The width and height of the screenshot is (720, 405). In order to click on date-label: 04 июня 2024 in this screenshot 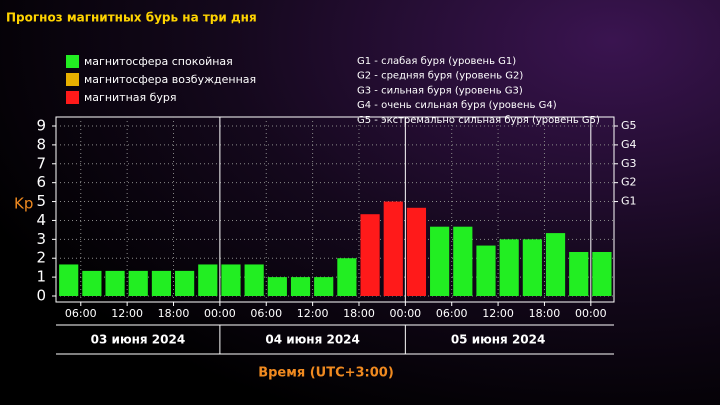, I will do `click(312, 340)`.